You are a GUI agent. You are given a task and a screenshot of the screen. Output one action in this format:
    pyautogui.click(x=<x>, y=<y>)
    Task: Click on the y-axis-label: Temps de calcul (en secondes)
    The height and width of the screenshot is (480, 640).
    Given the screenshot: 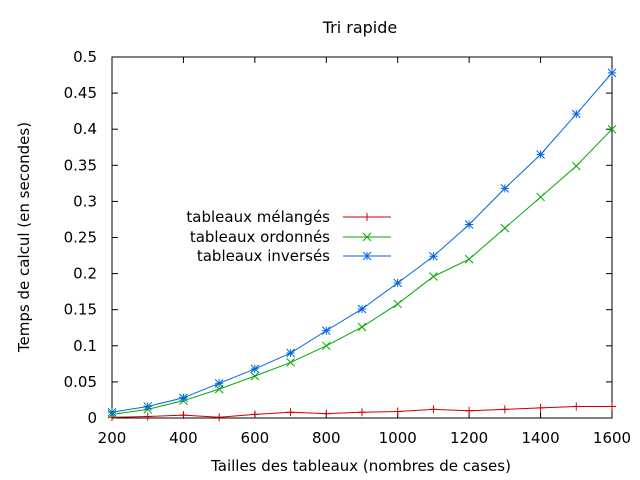 What is the action you would take?
    pyautogui.click(x=24, y=237)
    